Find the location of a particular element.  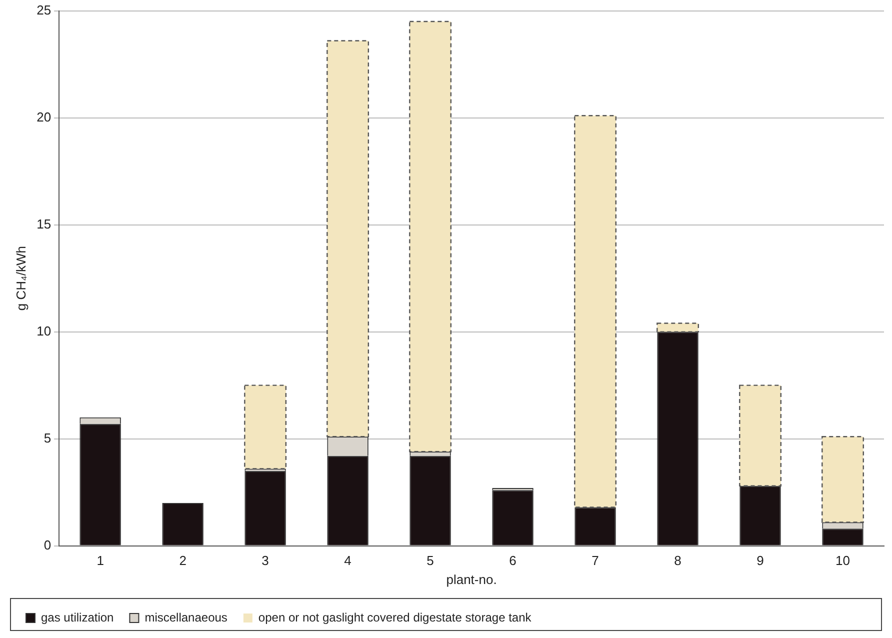

x-tick-label: 2 is located at coordinates (182, 560).